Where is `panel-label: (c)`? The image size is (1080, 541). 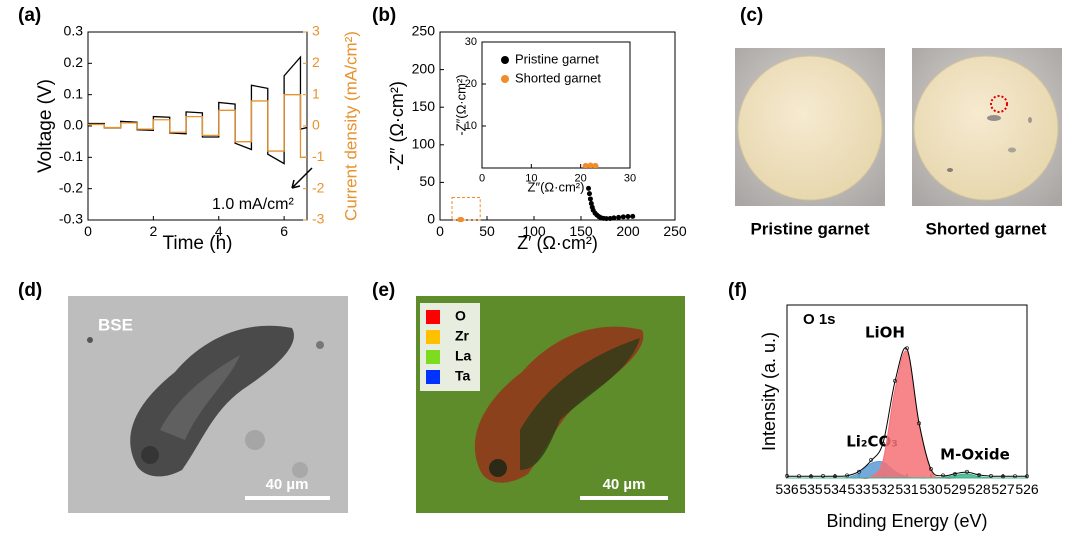
panel-label: (c) is located at coordinates (751, 15).